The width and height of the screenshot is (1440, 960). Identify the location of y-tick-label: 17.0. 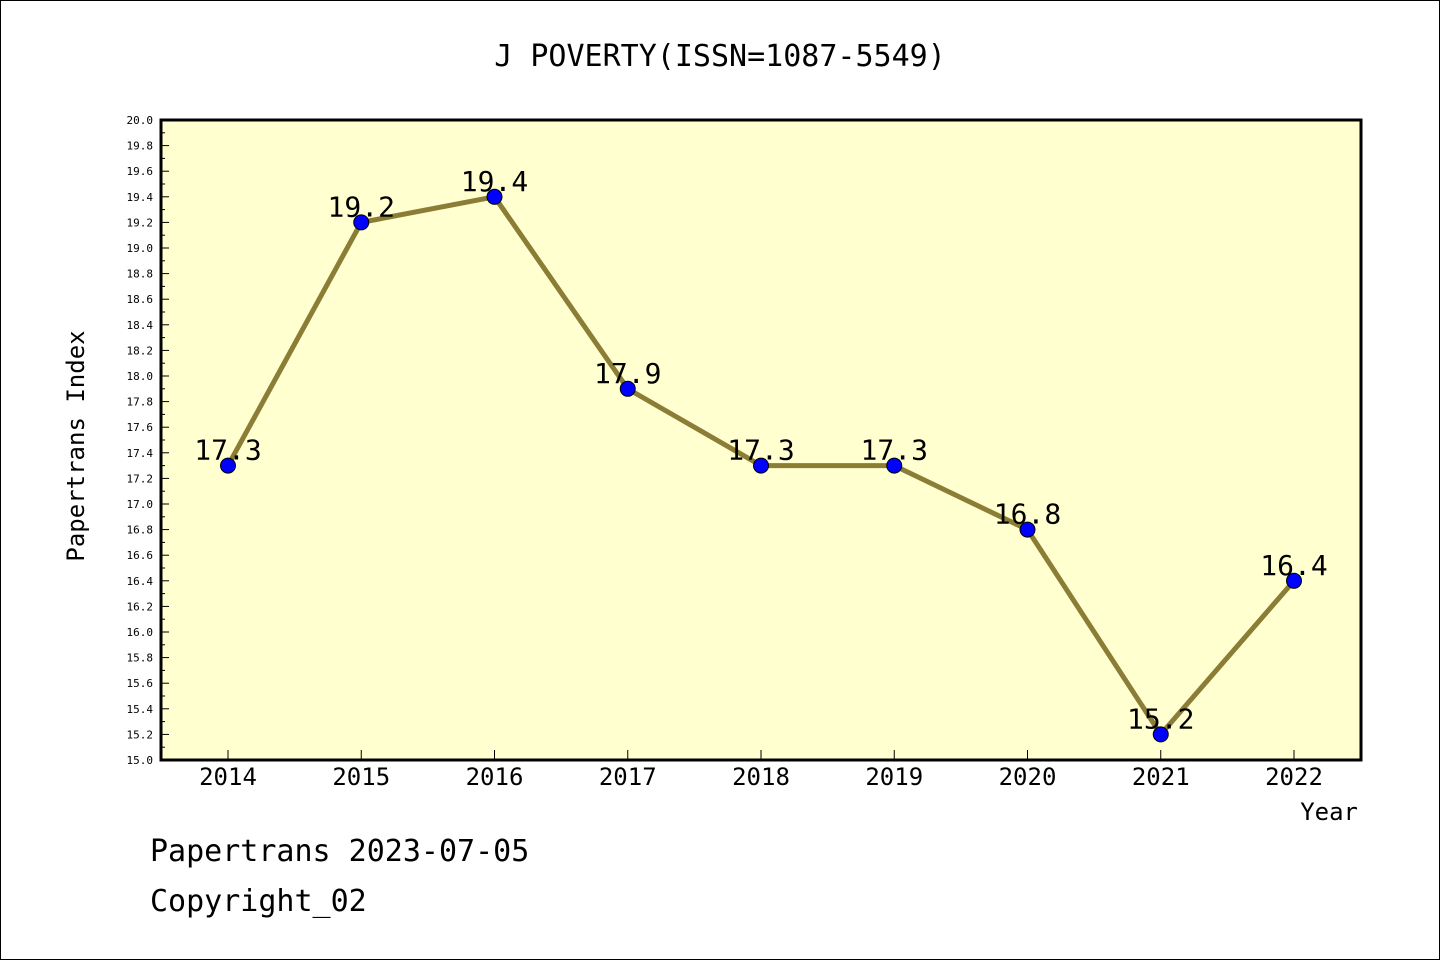
(140, 504).